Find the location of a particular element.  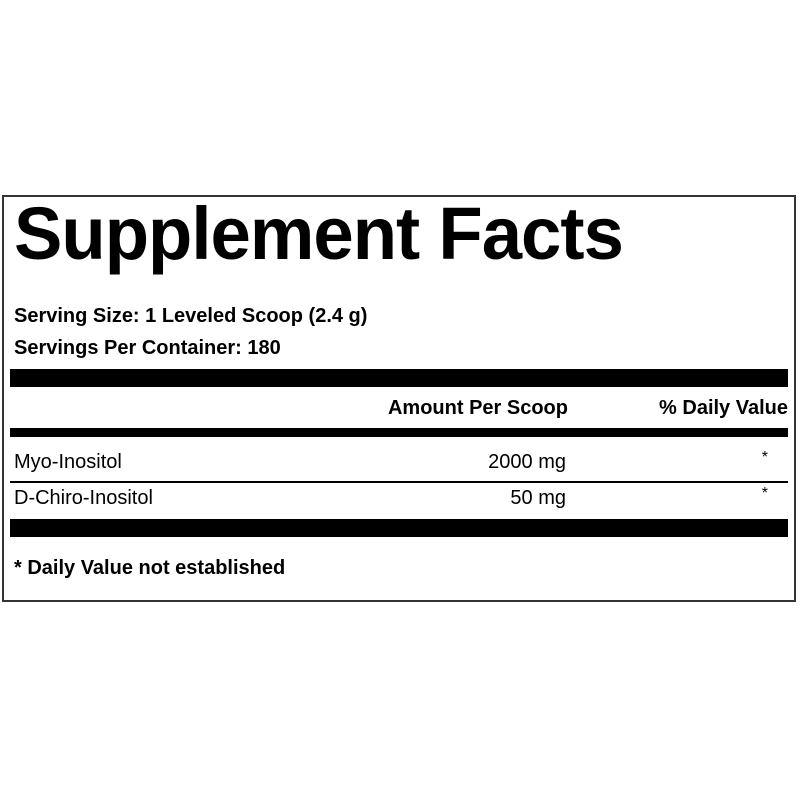

medium-divider is located at coordinates (399, 432).